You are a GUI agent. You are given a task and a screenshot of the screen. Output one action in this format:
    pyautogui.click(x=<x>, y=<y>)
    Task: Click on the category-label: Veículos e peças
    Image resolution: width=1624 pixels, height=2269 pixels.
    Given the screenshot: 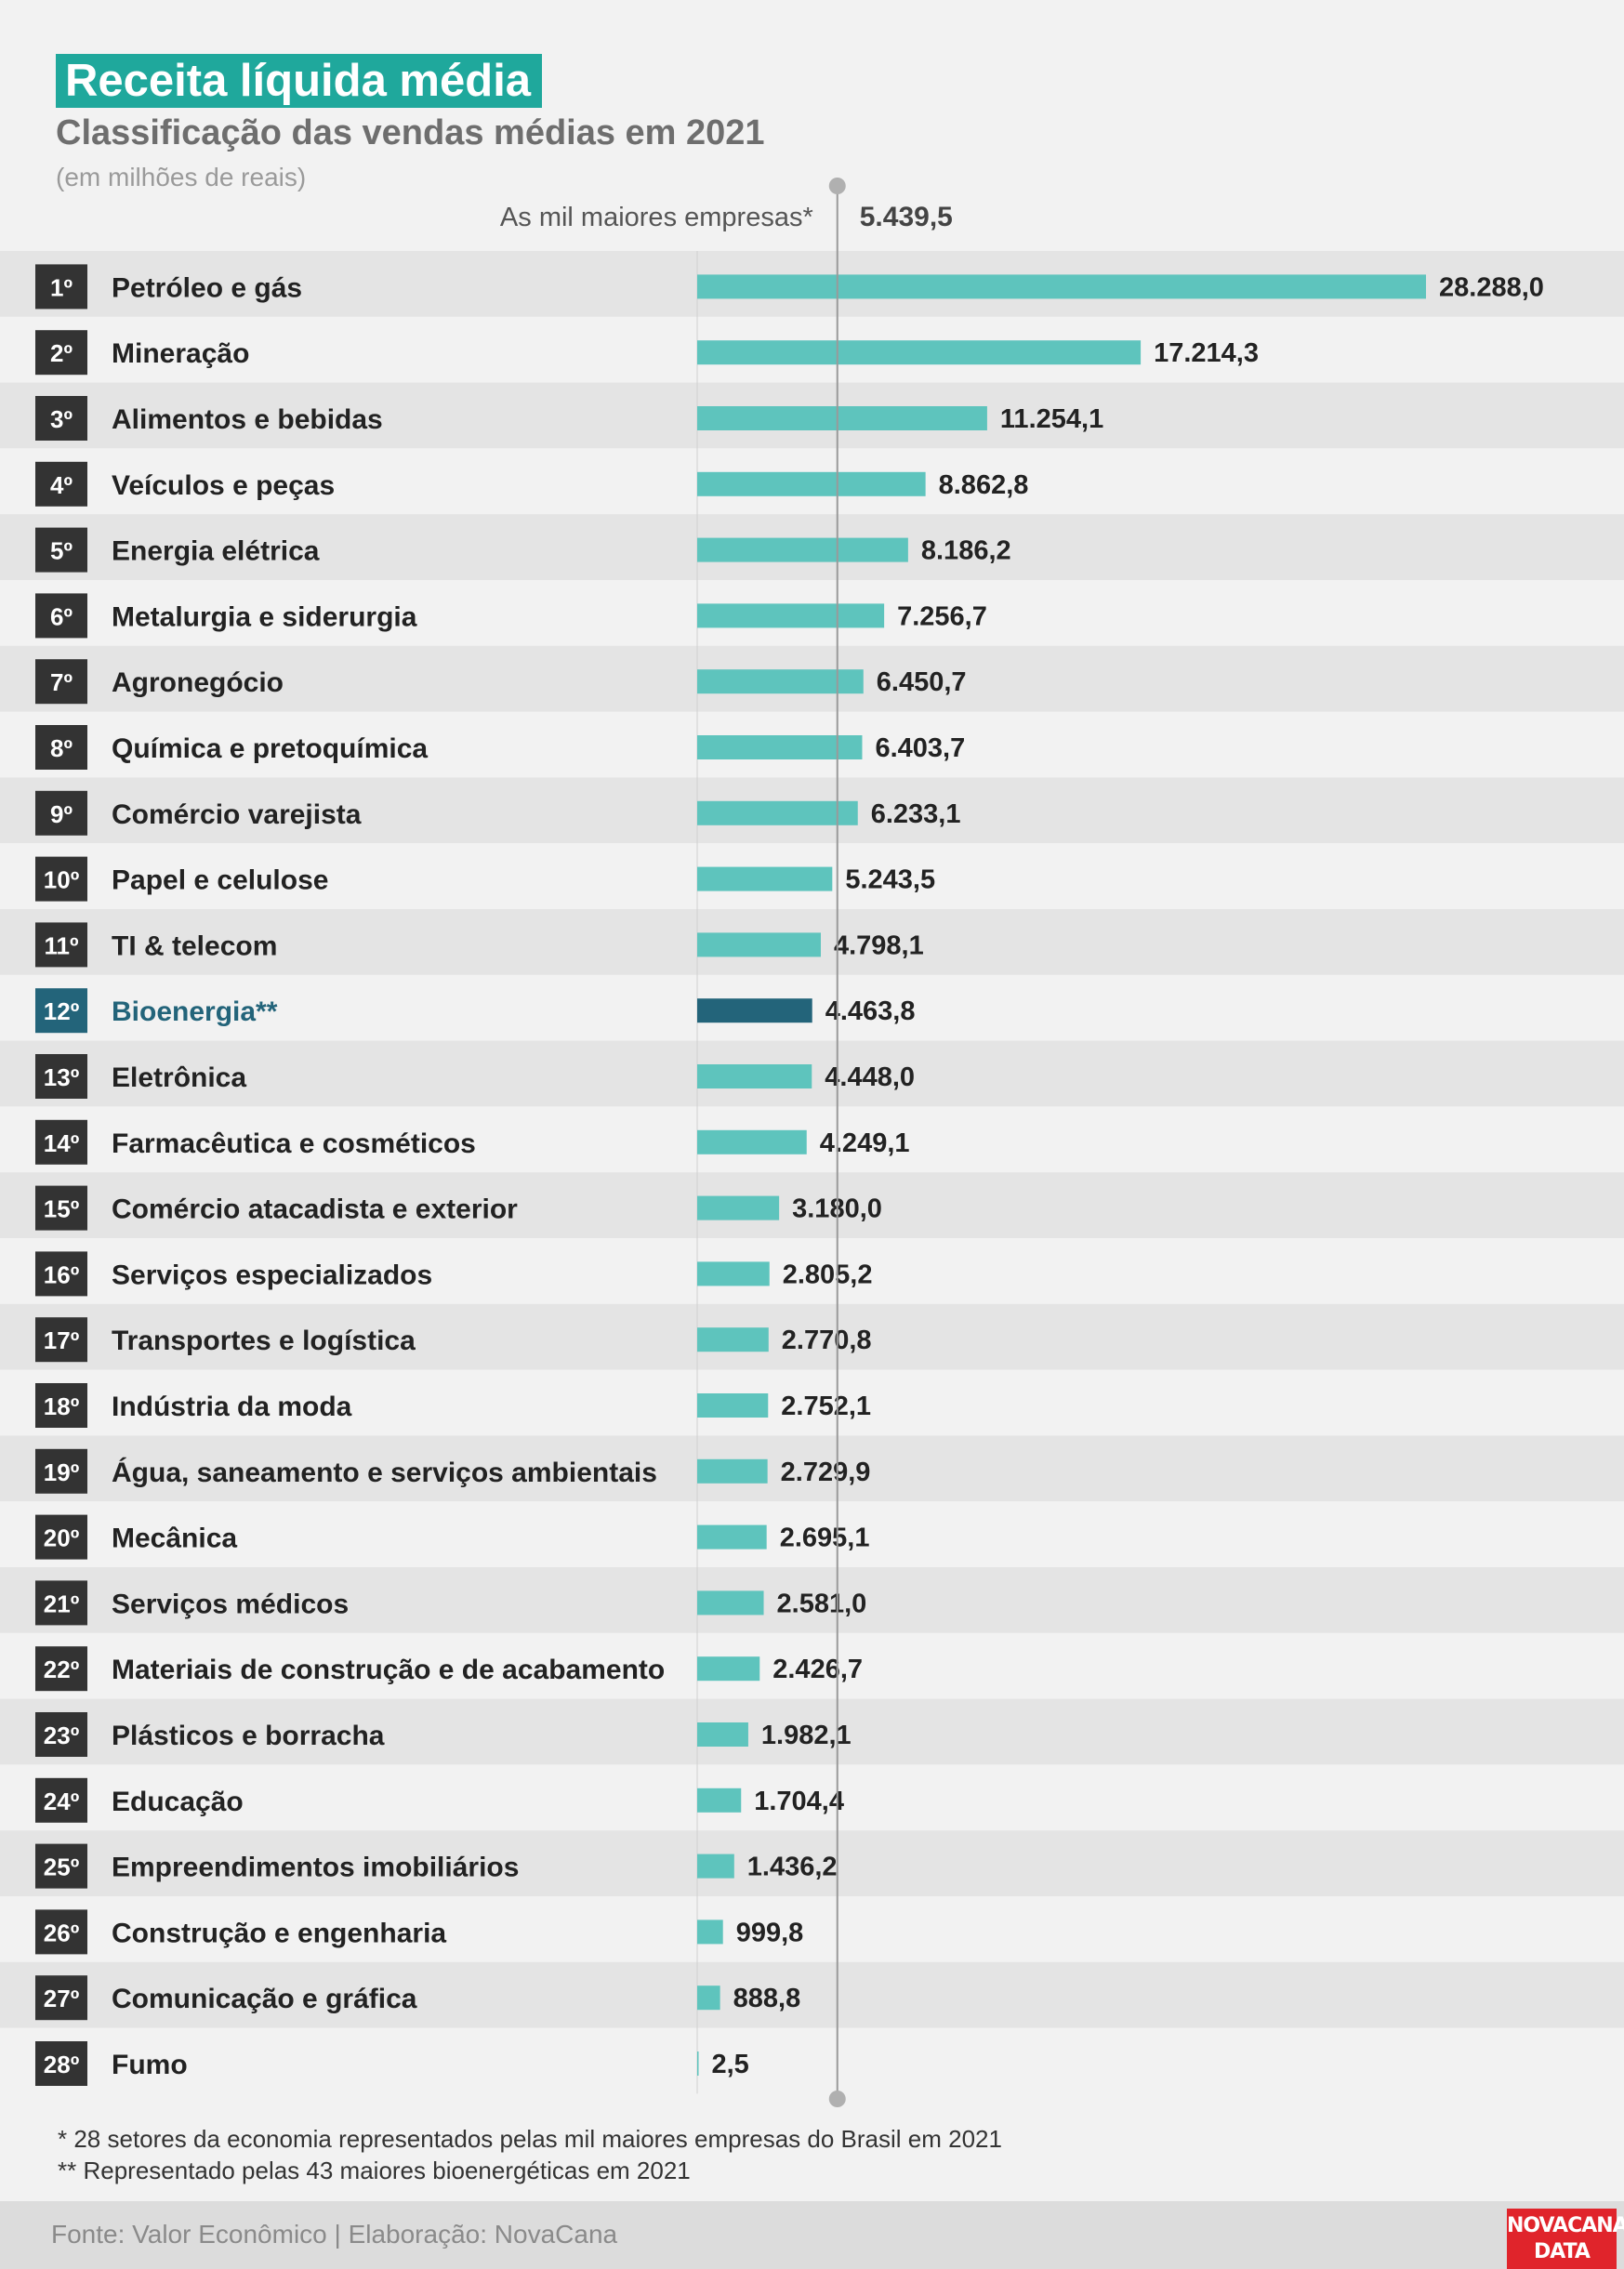 What is the action you would take?
    pyautogui.click(x=224, y=485)
    